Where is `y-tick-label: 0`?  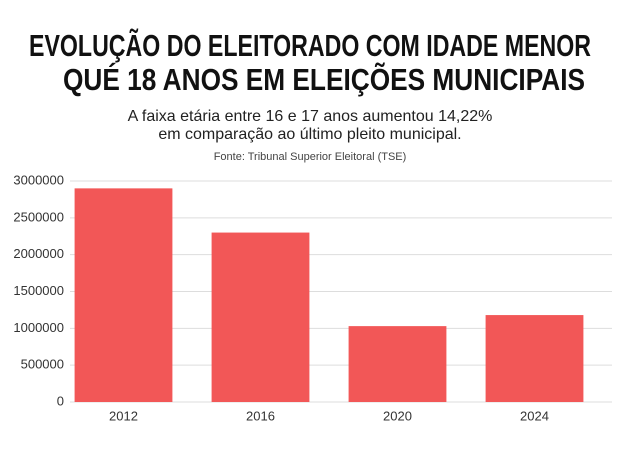
y-tick-label: 0 is located at coordinates (60, 400).